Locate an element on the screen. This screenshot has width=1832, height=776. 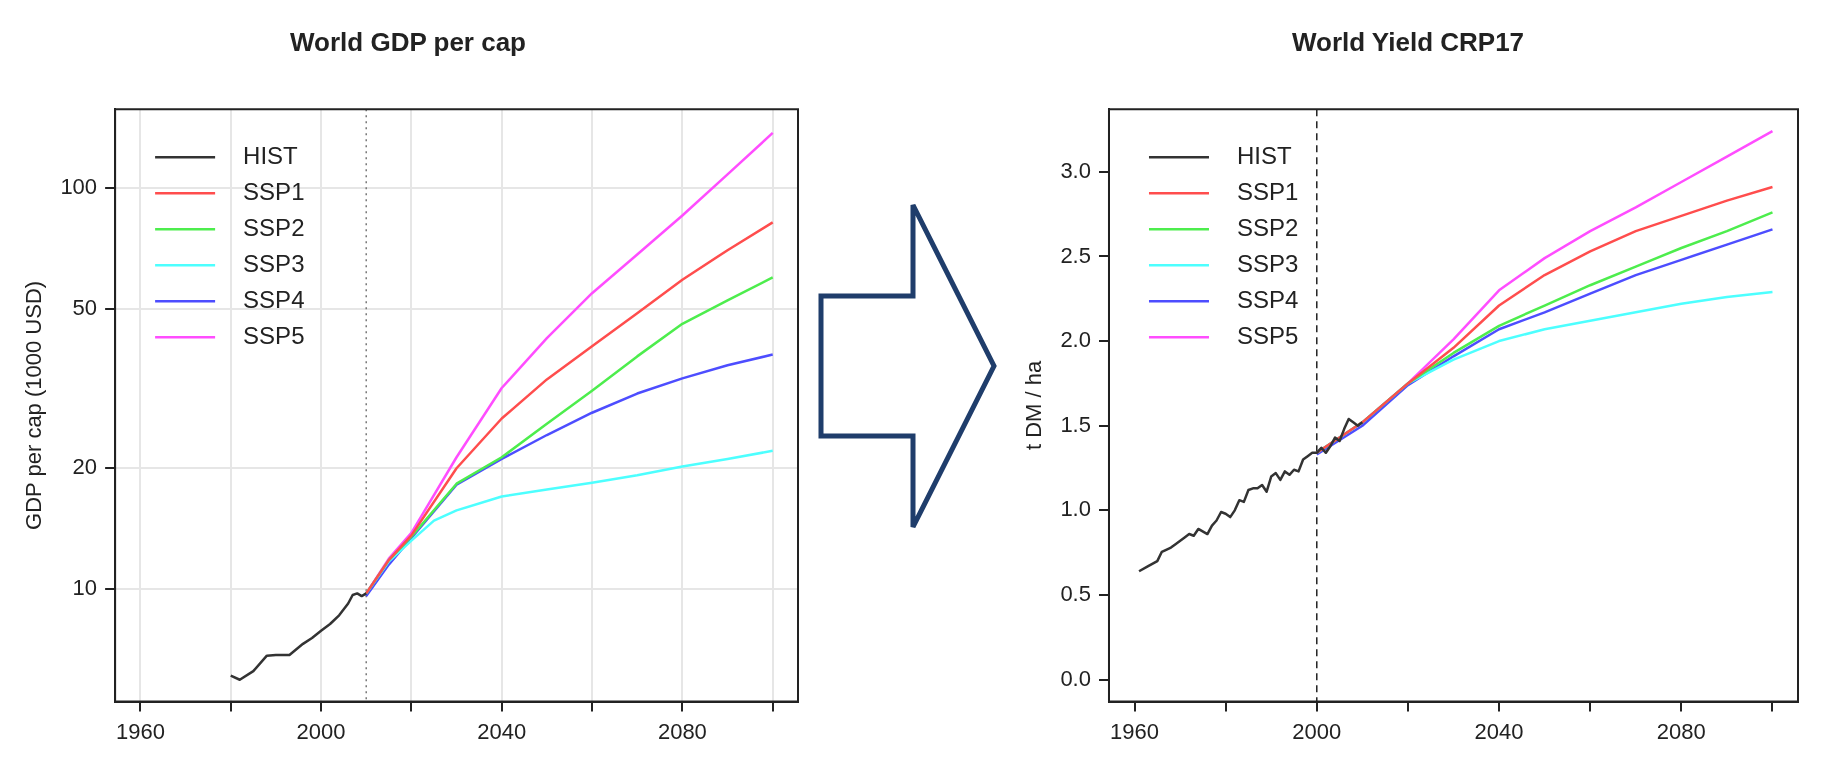
y-tick-label: 1.0 is located at coordinates (1075, 509).